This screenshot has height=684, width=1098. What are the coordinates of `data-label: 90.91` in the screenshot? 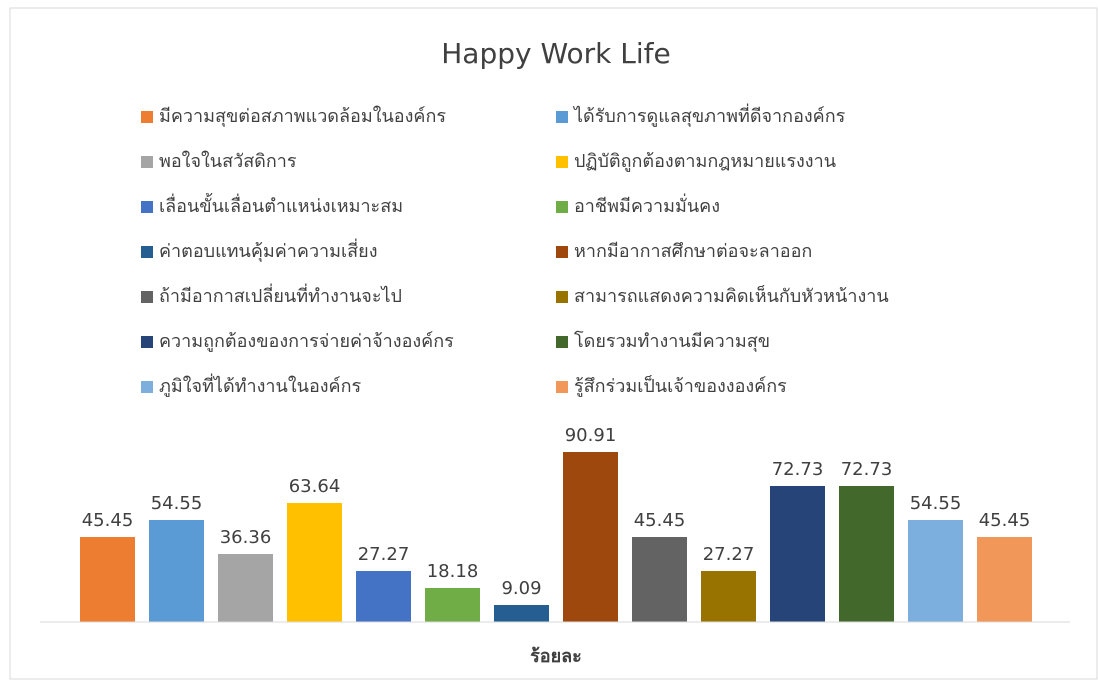 It's located at (591, 435).